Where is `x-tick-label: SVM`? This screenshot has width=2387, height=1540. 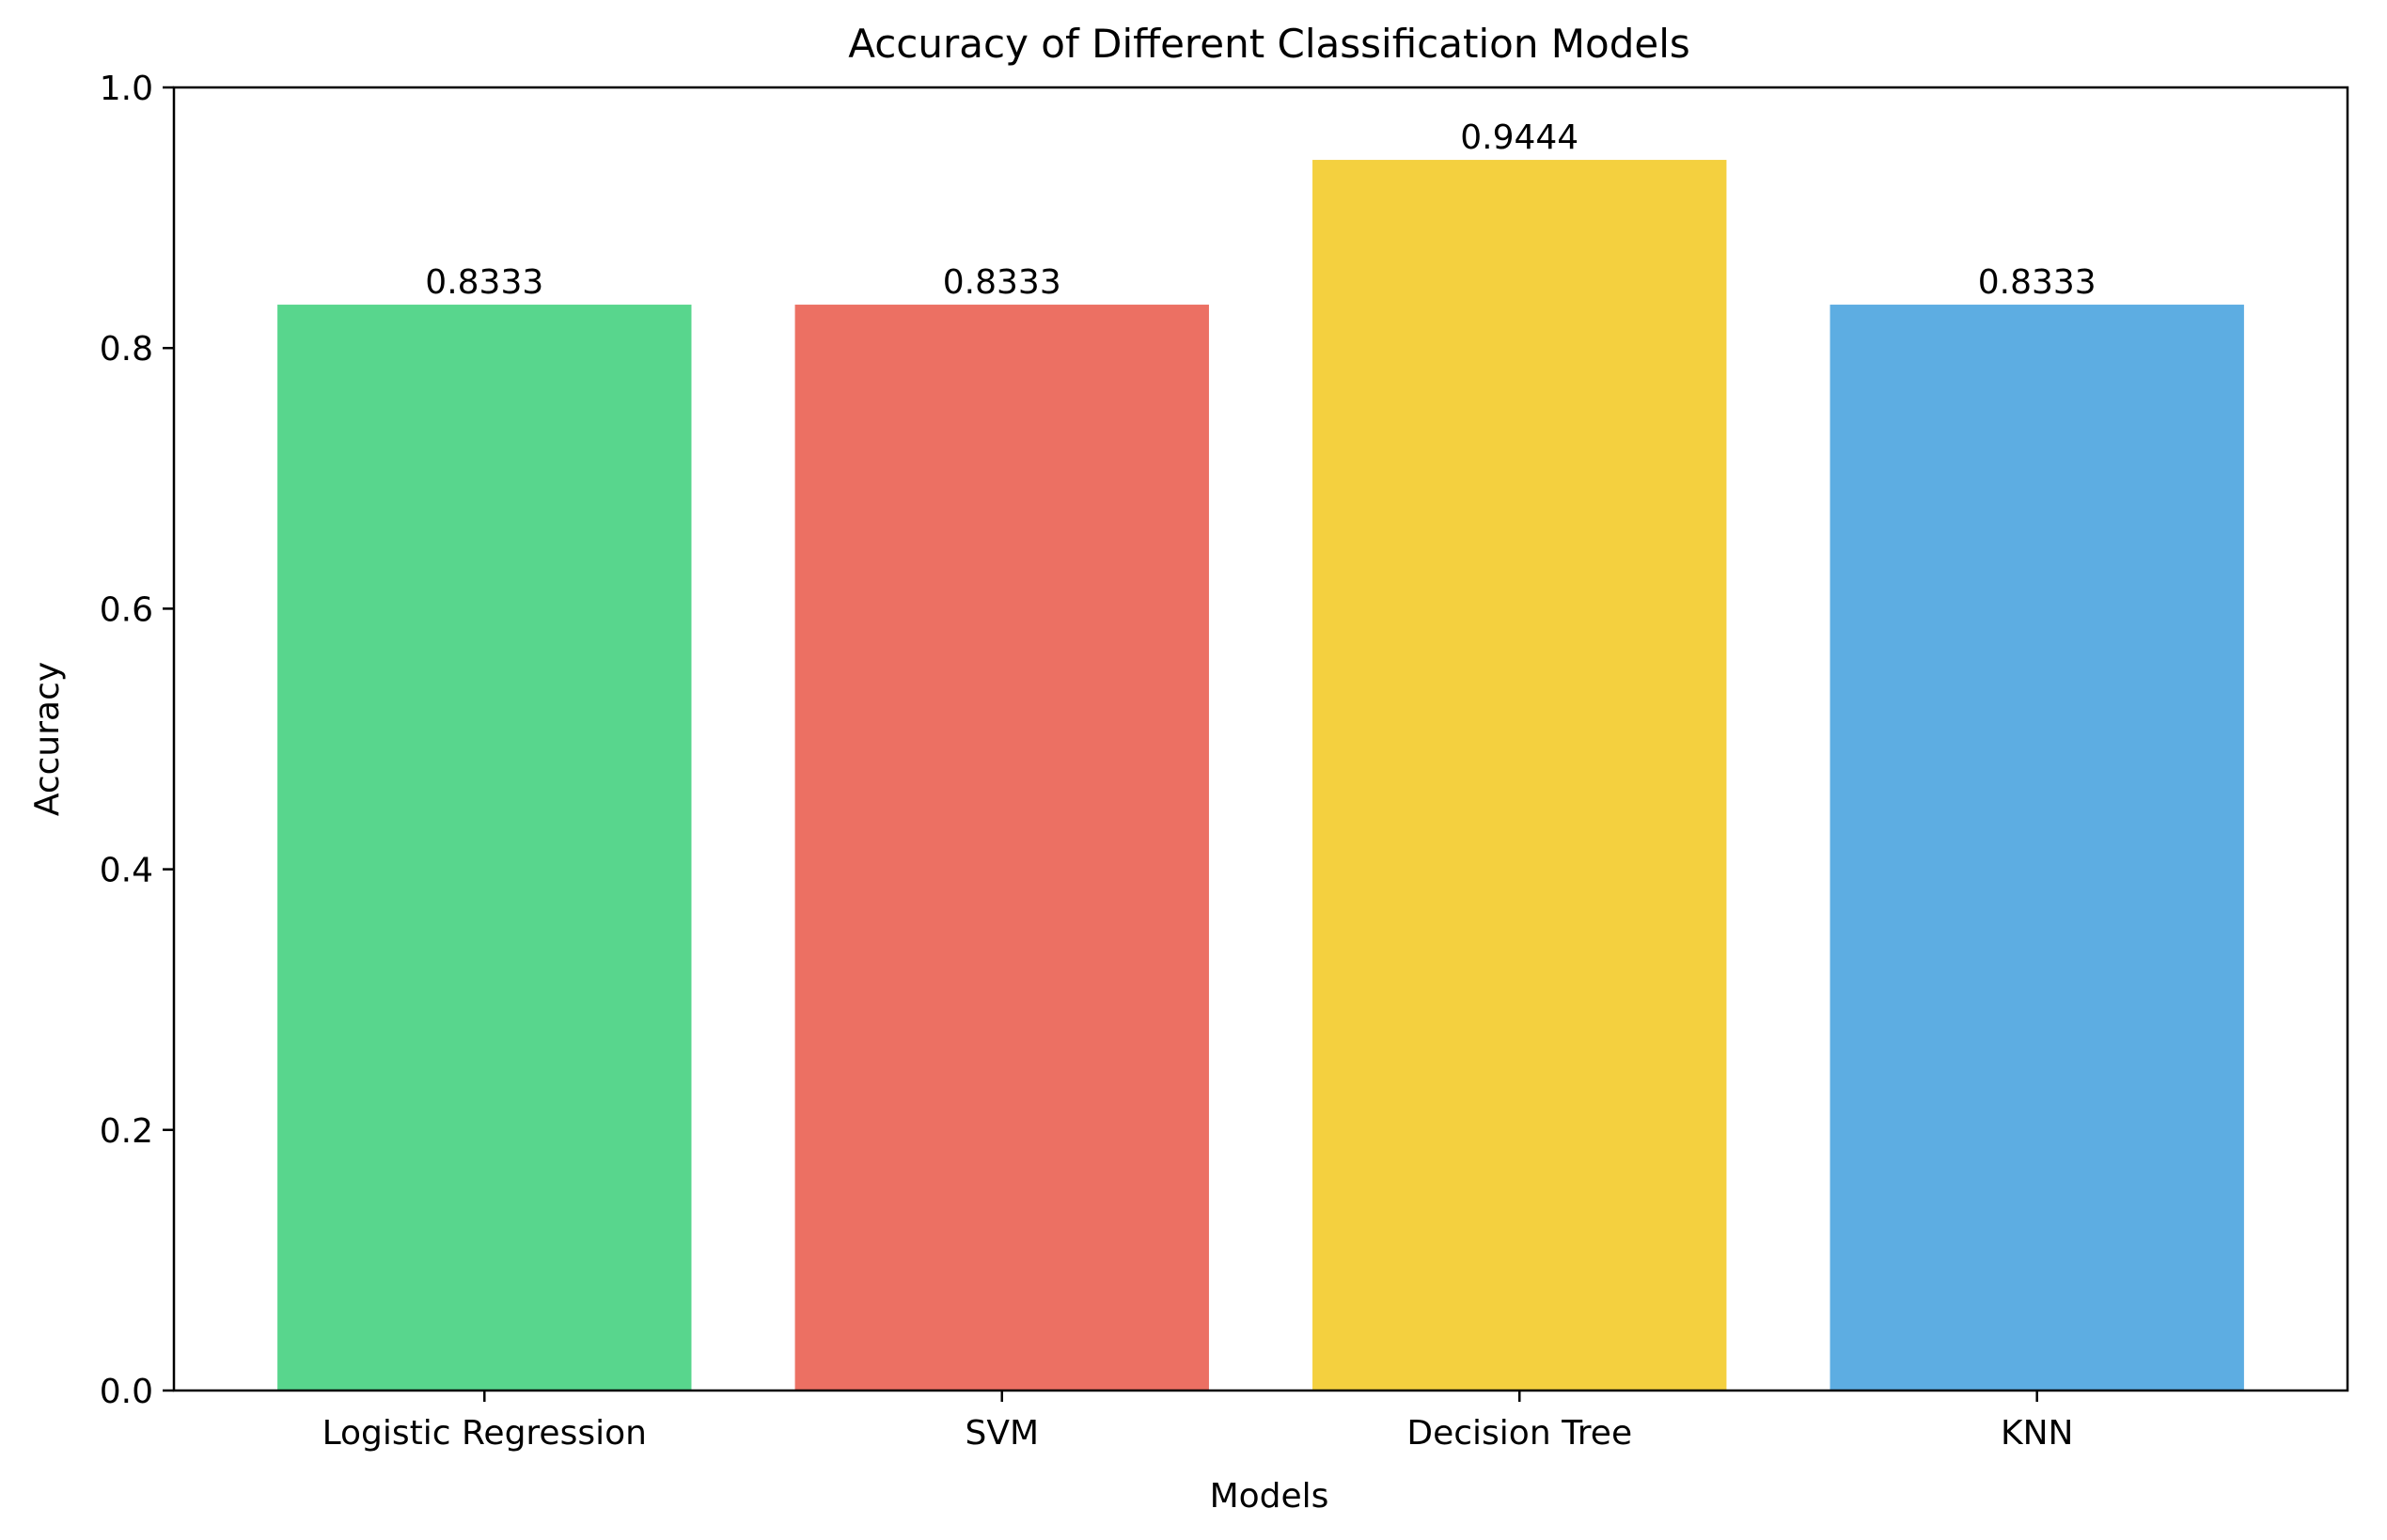
x-tick-label: SVM is located at coordinates (1002, 1433).